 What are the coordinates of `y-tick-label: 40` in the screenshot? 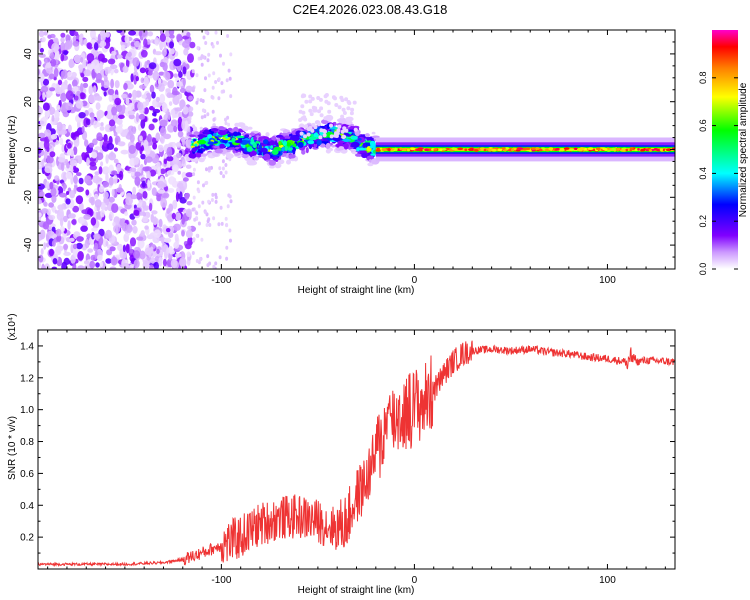 It's located at (28, 54).